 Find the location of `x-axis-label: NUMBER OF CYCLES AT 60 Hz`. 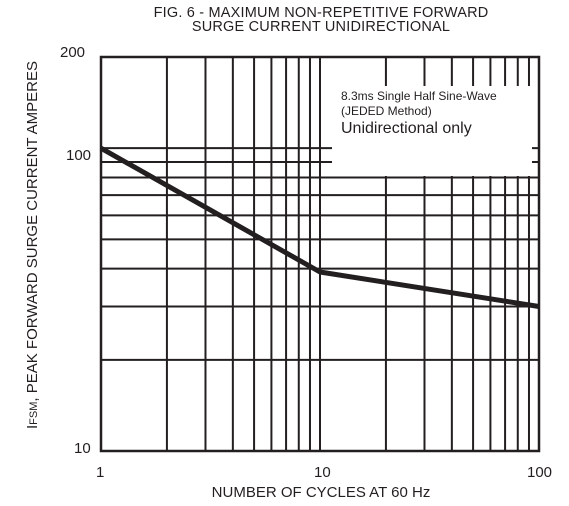

x-axis-label: NUMBER OF CYCLES AT 60 Hz is located at coordinates (321, 492).